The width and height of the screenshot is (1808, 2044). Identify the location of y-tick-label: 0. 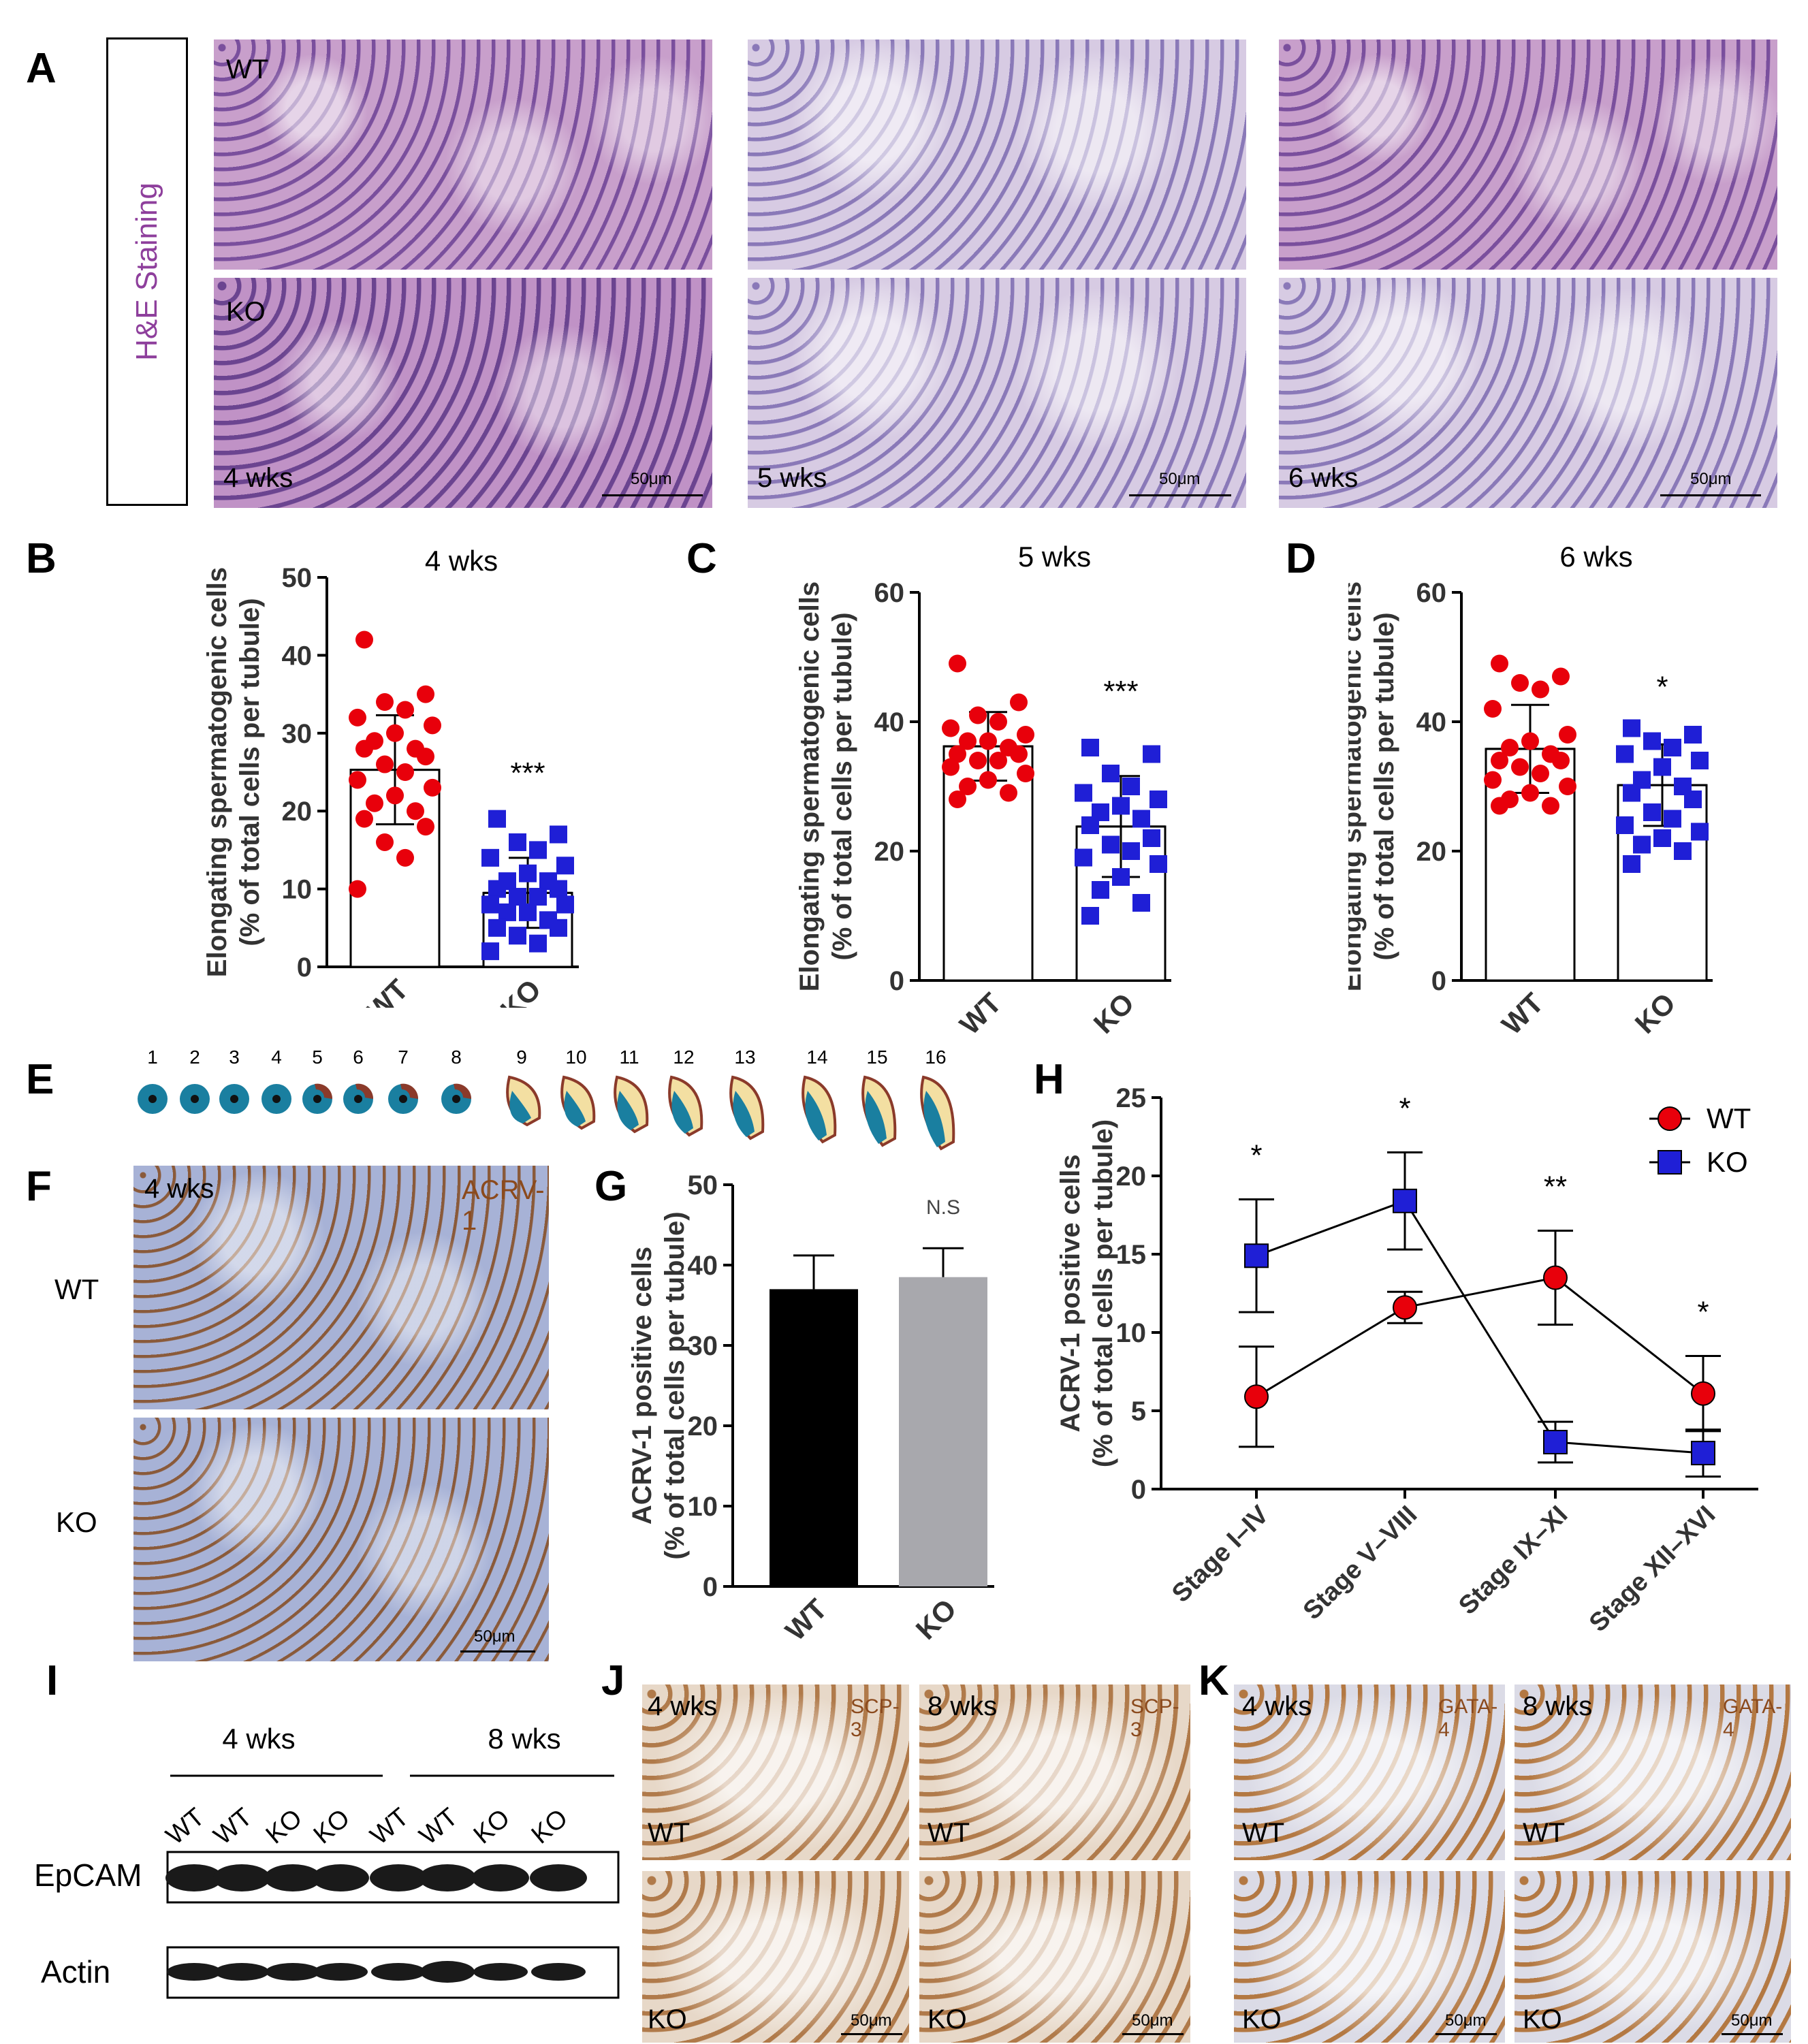
(897, 981).